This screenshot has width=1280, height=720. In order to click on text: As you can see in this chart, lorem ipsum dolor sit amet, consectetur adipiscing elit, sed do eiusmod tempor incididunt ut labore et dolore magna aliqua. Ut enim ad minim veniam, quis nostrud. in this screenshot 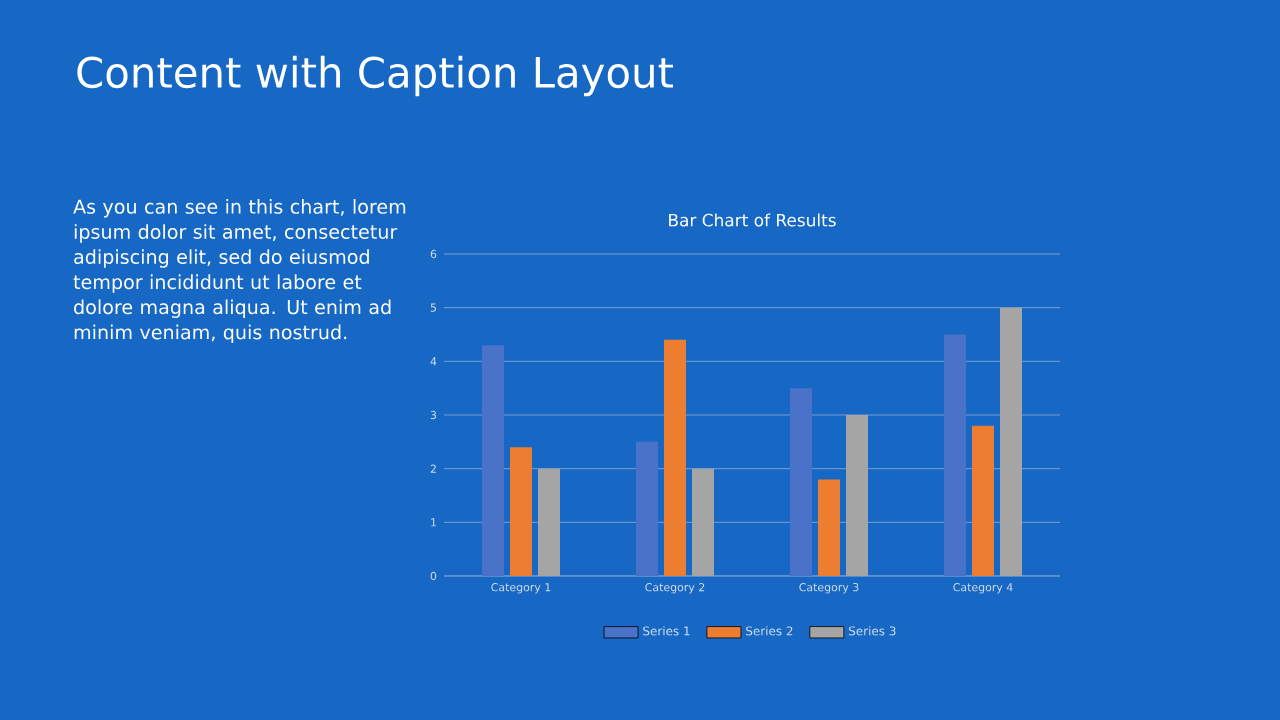, I will do `click(239, 271)`.